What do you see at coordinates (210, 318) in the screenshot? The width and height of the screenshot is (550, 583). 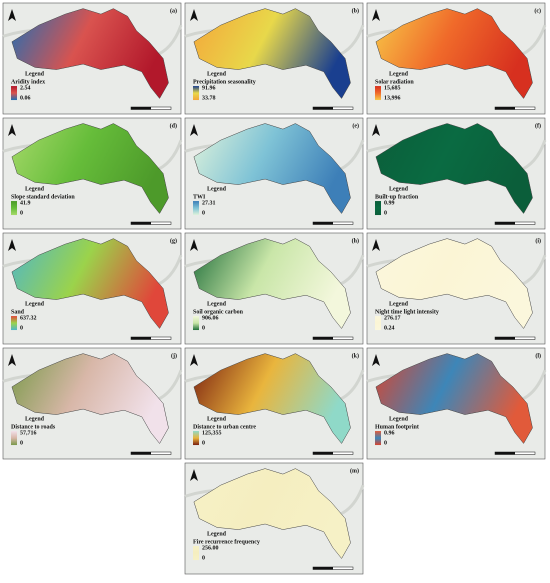 I see `legend-high: 906.06` at bounding box center [210, 318].